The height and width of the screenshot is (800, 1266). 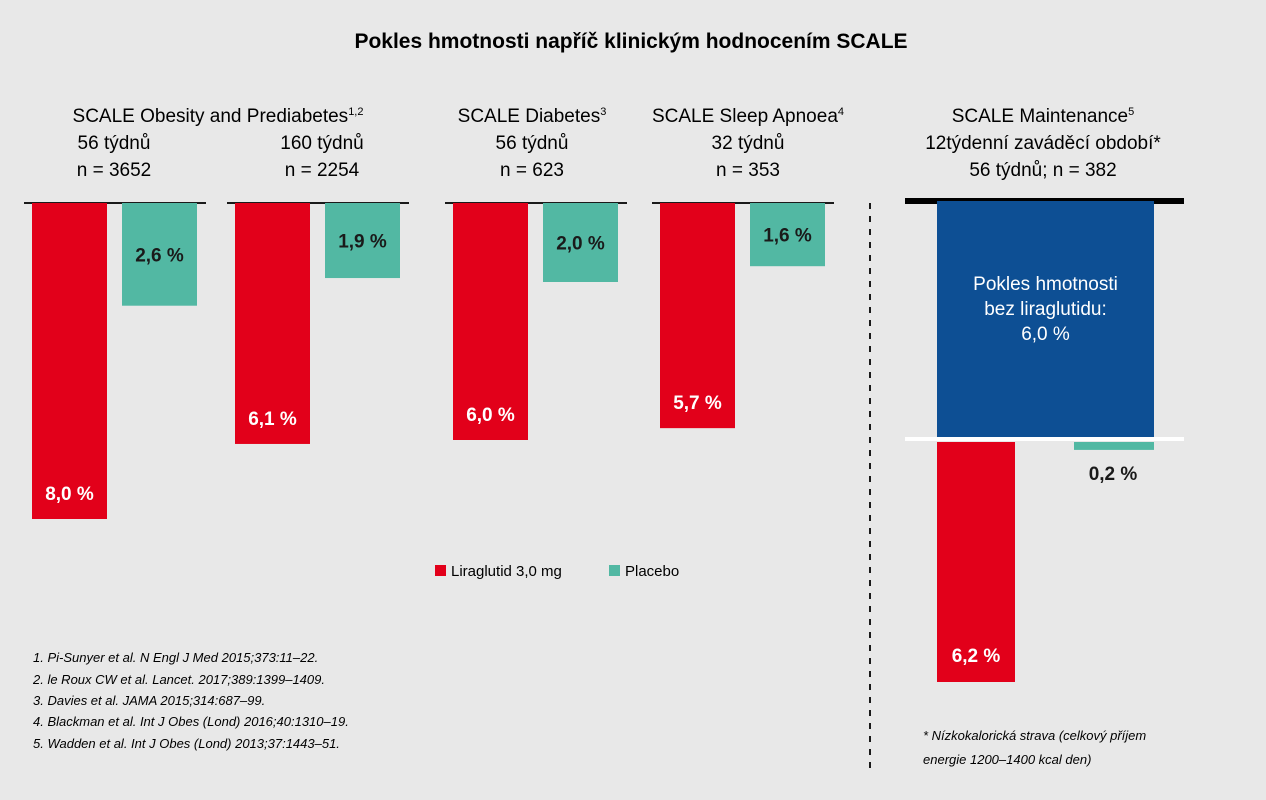 I want to click on study-n-obesity-56: n = 3652, so click(x=114, y=170).